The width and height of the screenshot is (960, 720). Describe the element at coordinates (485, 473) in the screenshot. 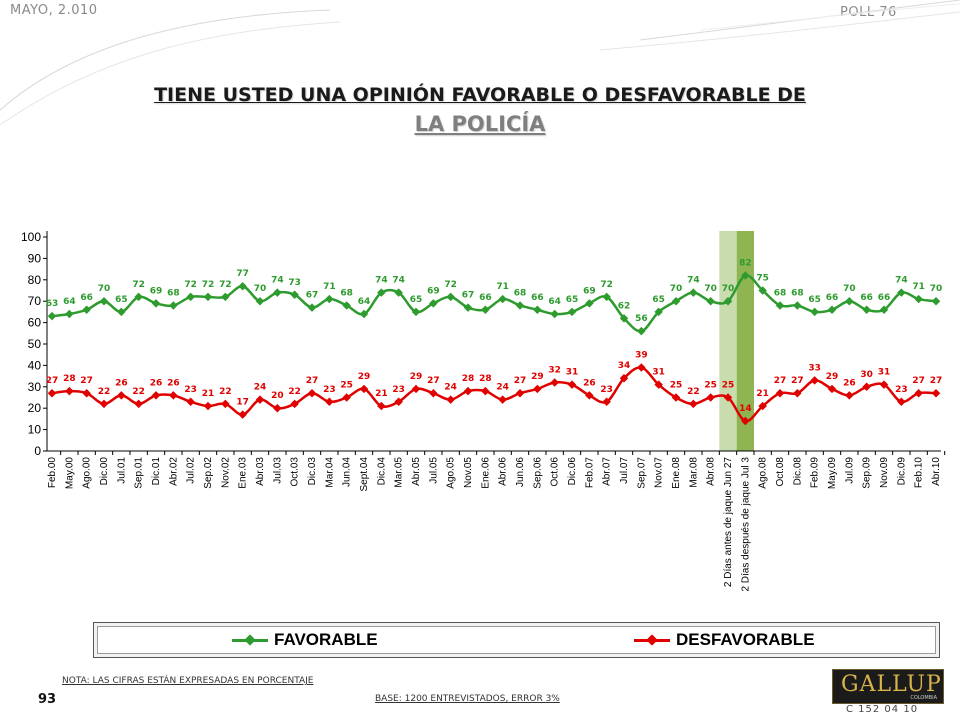

I see `x-tick-label: Ene.06` at that location.